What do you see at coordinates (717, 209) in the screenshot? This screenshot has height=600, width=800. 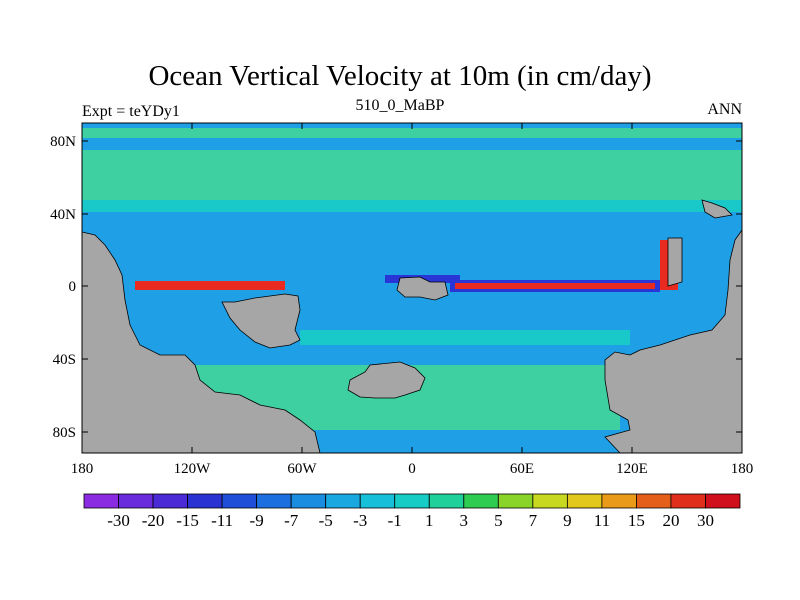 I see `island-north` at bounding box center [717, 209].